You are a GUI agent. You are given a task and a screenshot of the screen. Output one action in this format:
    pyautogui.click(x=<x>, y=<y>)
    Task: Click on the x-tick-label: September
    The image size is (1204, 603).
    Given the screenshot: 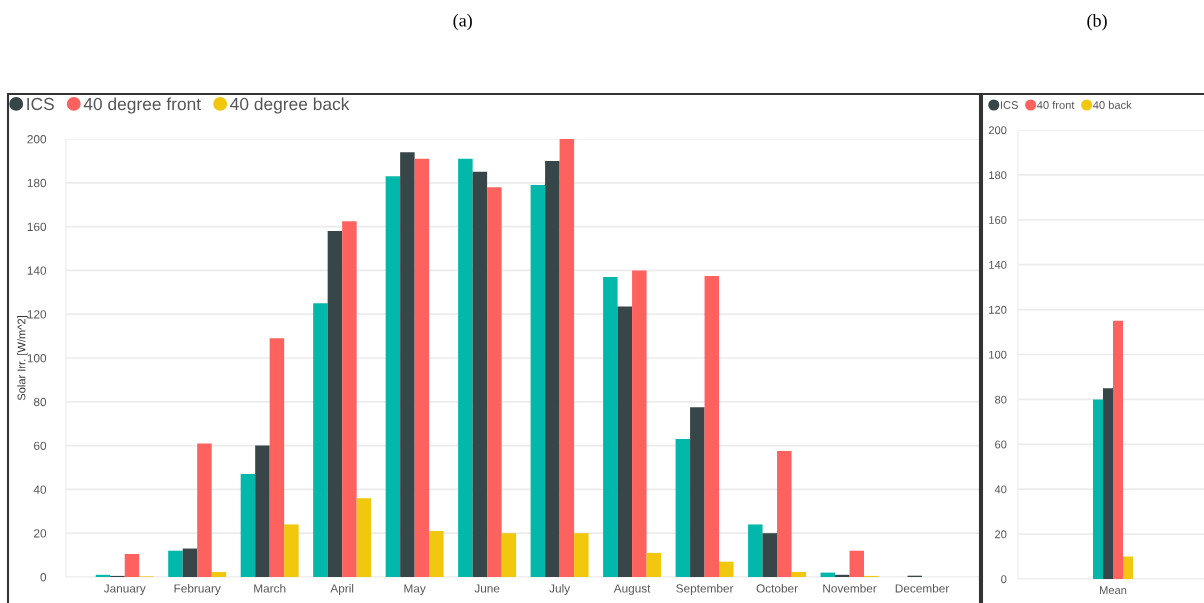 What is the action you would take?
    pyautogui.click(x=705, y=589)
    